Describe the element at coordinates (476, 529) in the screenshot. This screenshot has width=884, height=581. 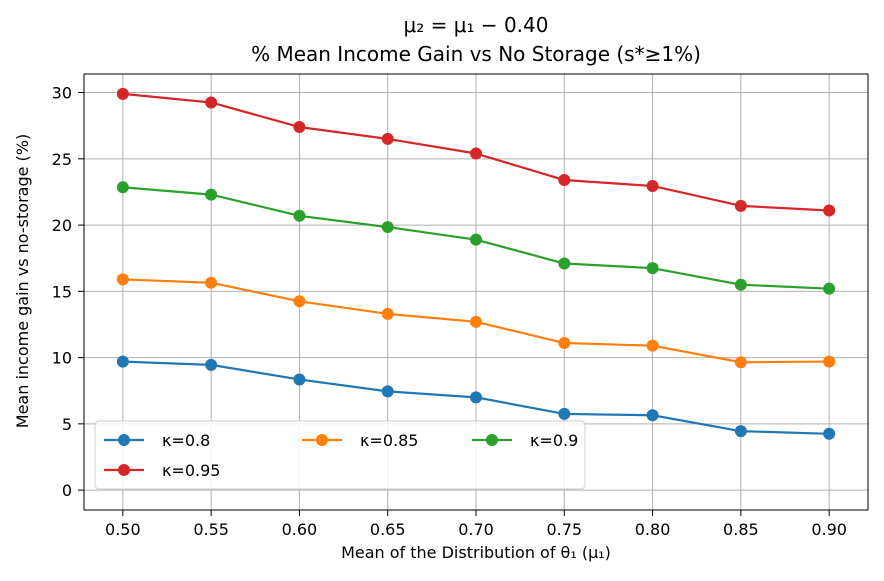
I see `x-tick-label: 0.70` at that location.